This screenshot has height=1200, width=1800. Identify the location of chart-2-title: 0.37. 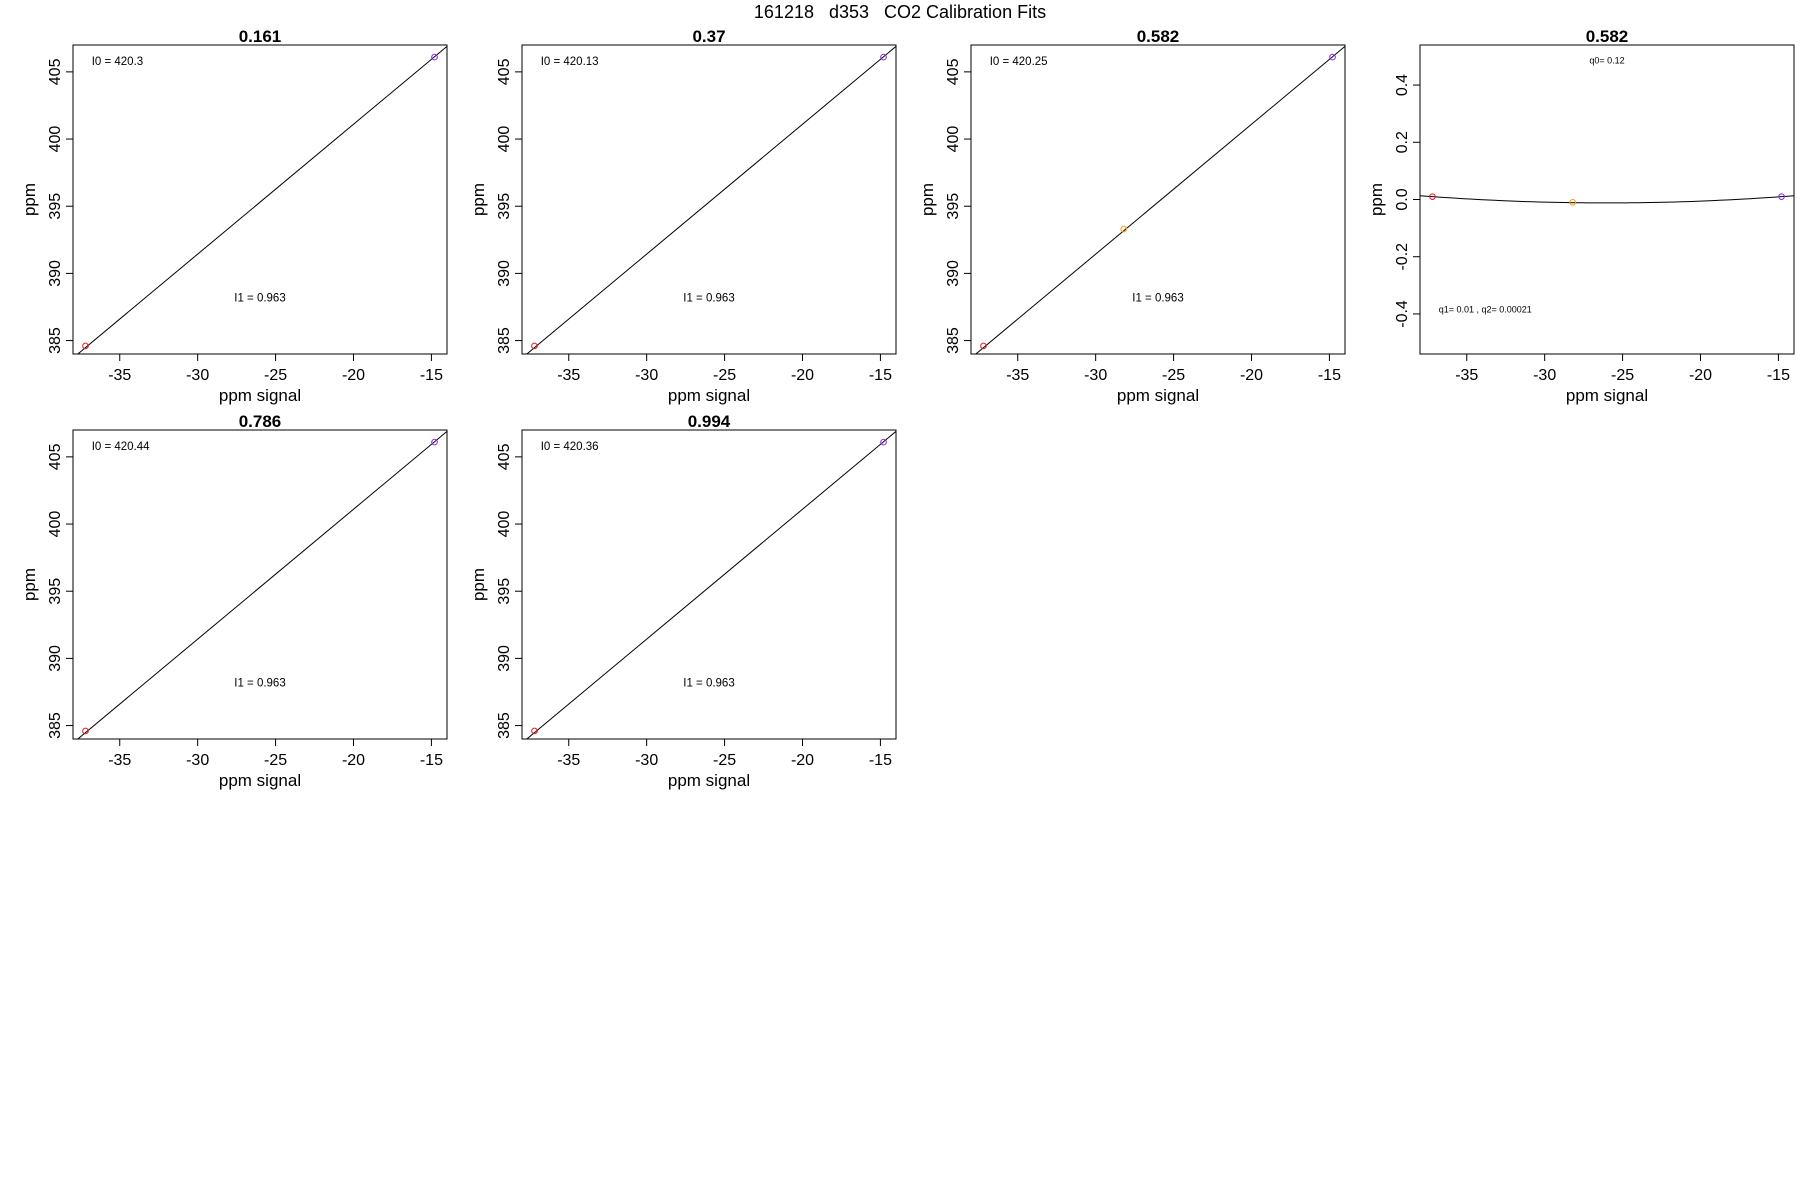
(708, 36).